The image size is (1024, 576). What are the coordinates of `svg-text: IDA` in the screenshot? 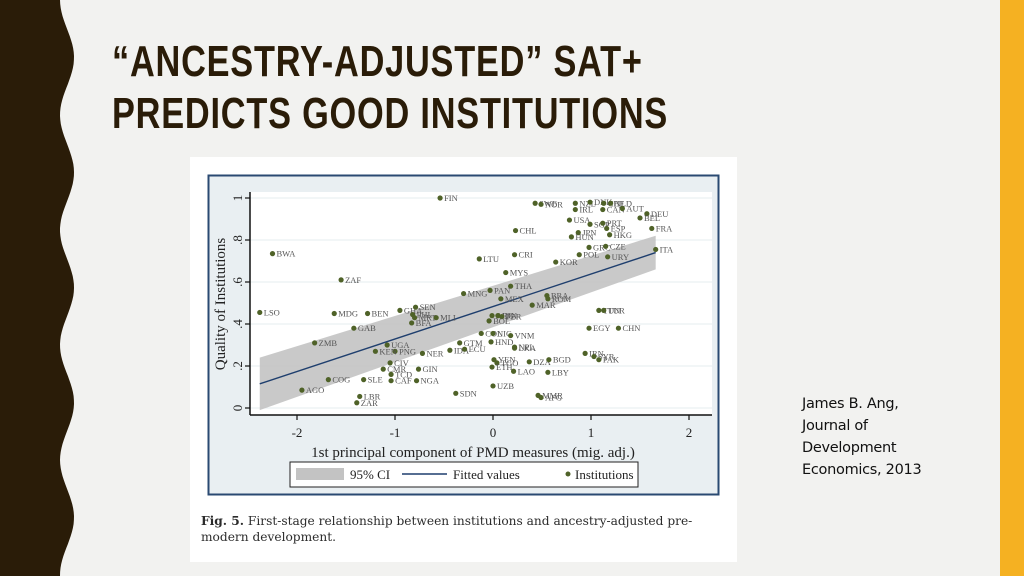 It's located at (462, 350).